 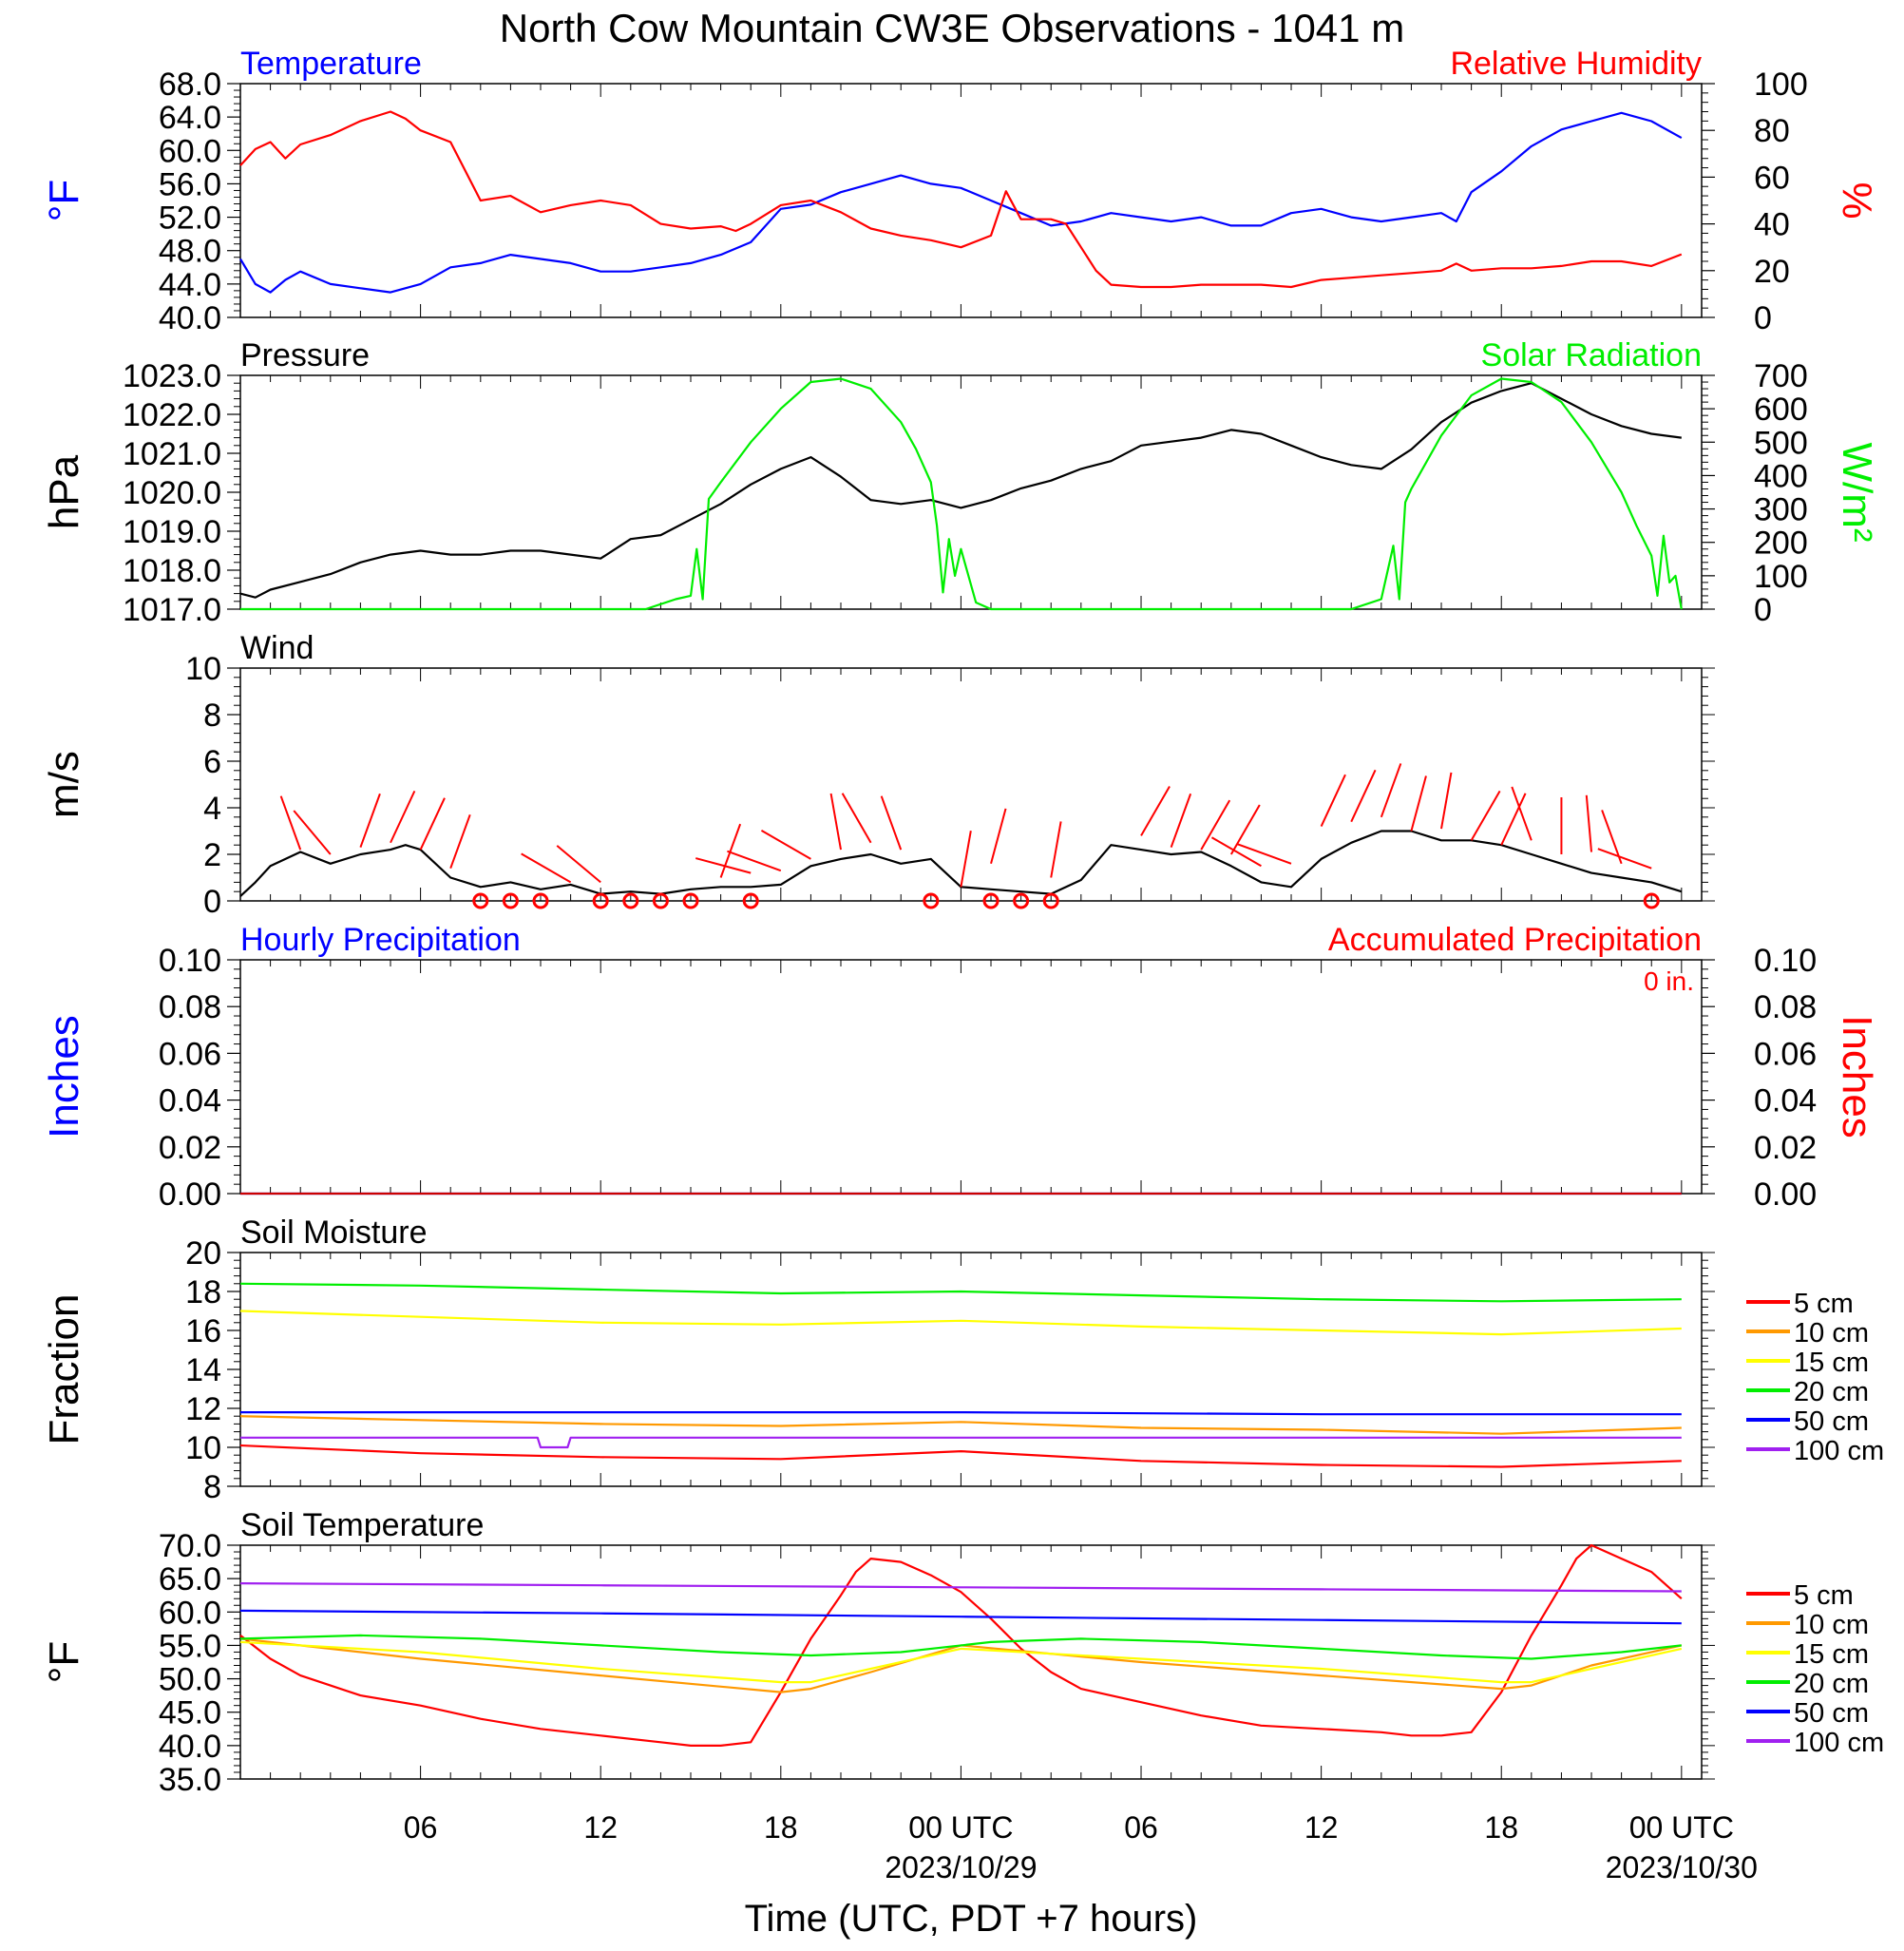 What do you see at coordinates (203, 1448) in the screenshot?
I see `y-tick-label-left: 10` at bounding box center [203, 1448].